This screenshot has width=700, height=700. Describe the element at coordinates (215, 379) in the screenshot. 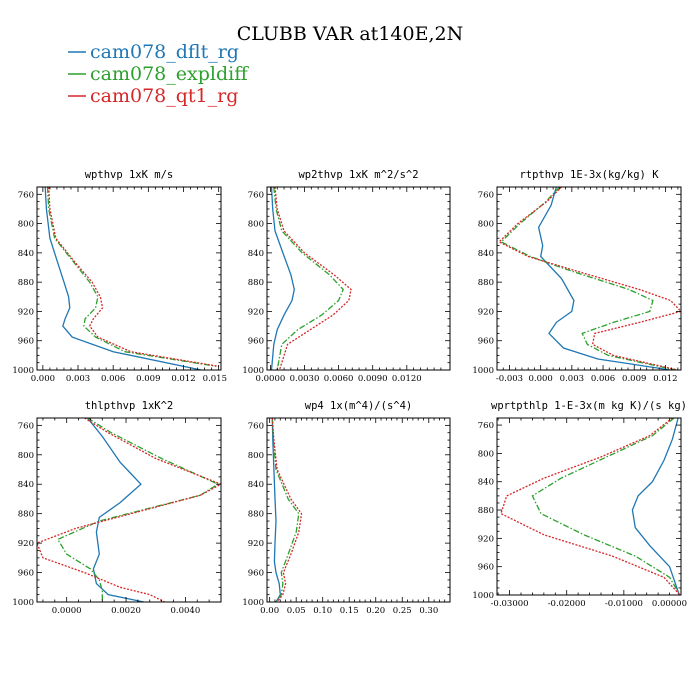

I see `x-tick-label: 0.015` at that location.